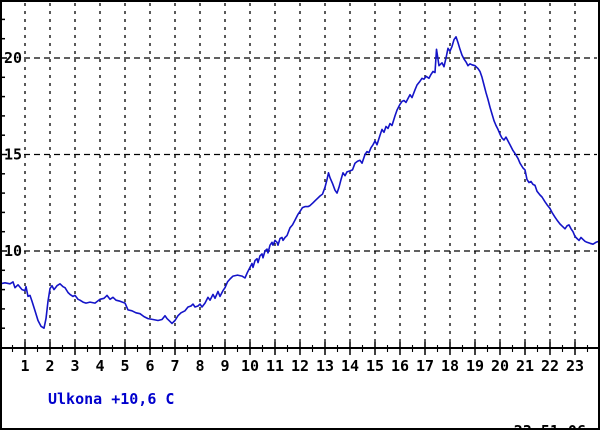  I want to click on x-tick-label: 1, so click(24, 366).